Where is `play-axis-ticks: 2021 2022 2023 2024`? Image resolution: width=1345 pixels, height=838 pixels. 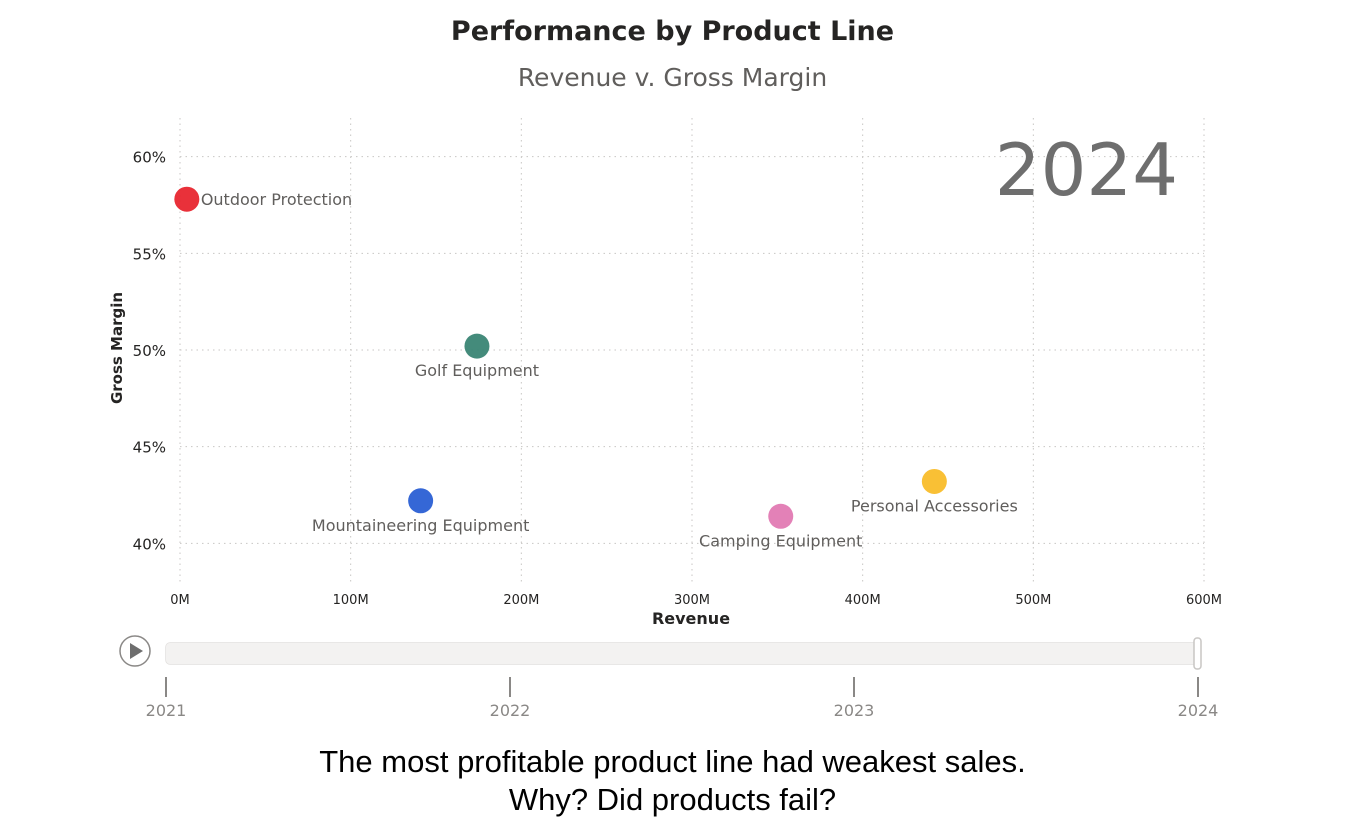 play-axis-ticks: 2021 2022 2023 2024 is located at coordinates (682, 698).